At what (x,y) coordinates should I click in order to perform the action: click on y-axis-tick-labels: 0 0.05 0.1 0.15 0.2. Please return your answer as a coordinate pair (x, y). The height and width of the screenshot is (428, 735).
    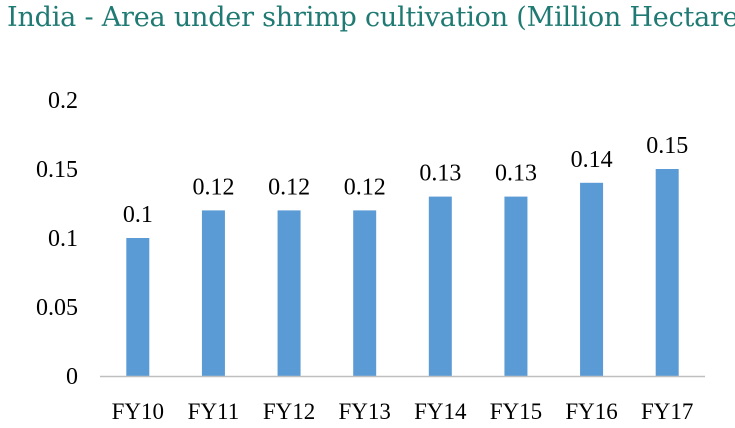
    Looking at the image, I should click on (57, 239).